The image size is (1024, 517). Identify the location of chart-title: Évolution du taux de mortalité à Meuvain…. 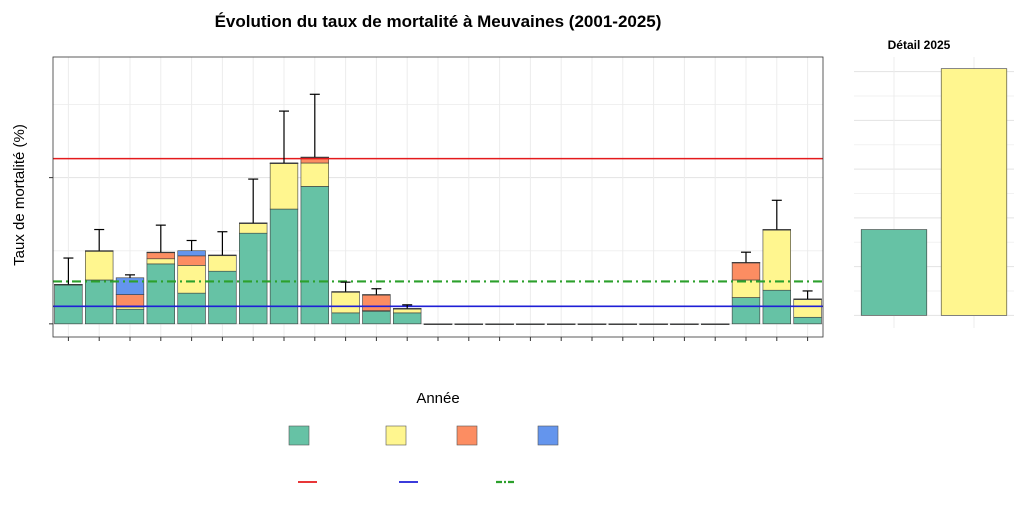
(438, 21).